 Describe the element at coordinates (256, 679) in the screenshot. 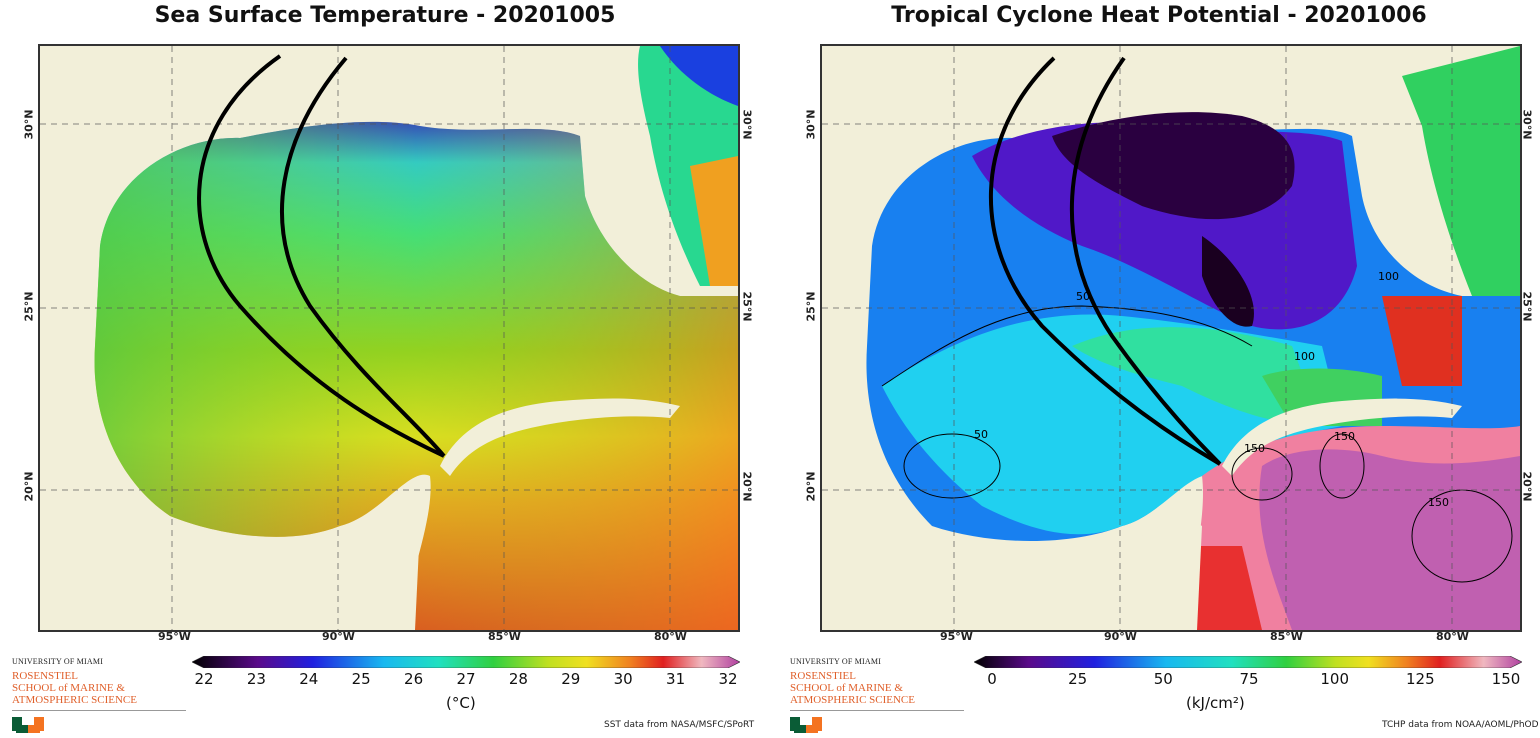

I see `sst-tick: 23` at that location.